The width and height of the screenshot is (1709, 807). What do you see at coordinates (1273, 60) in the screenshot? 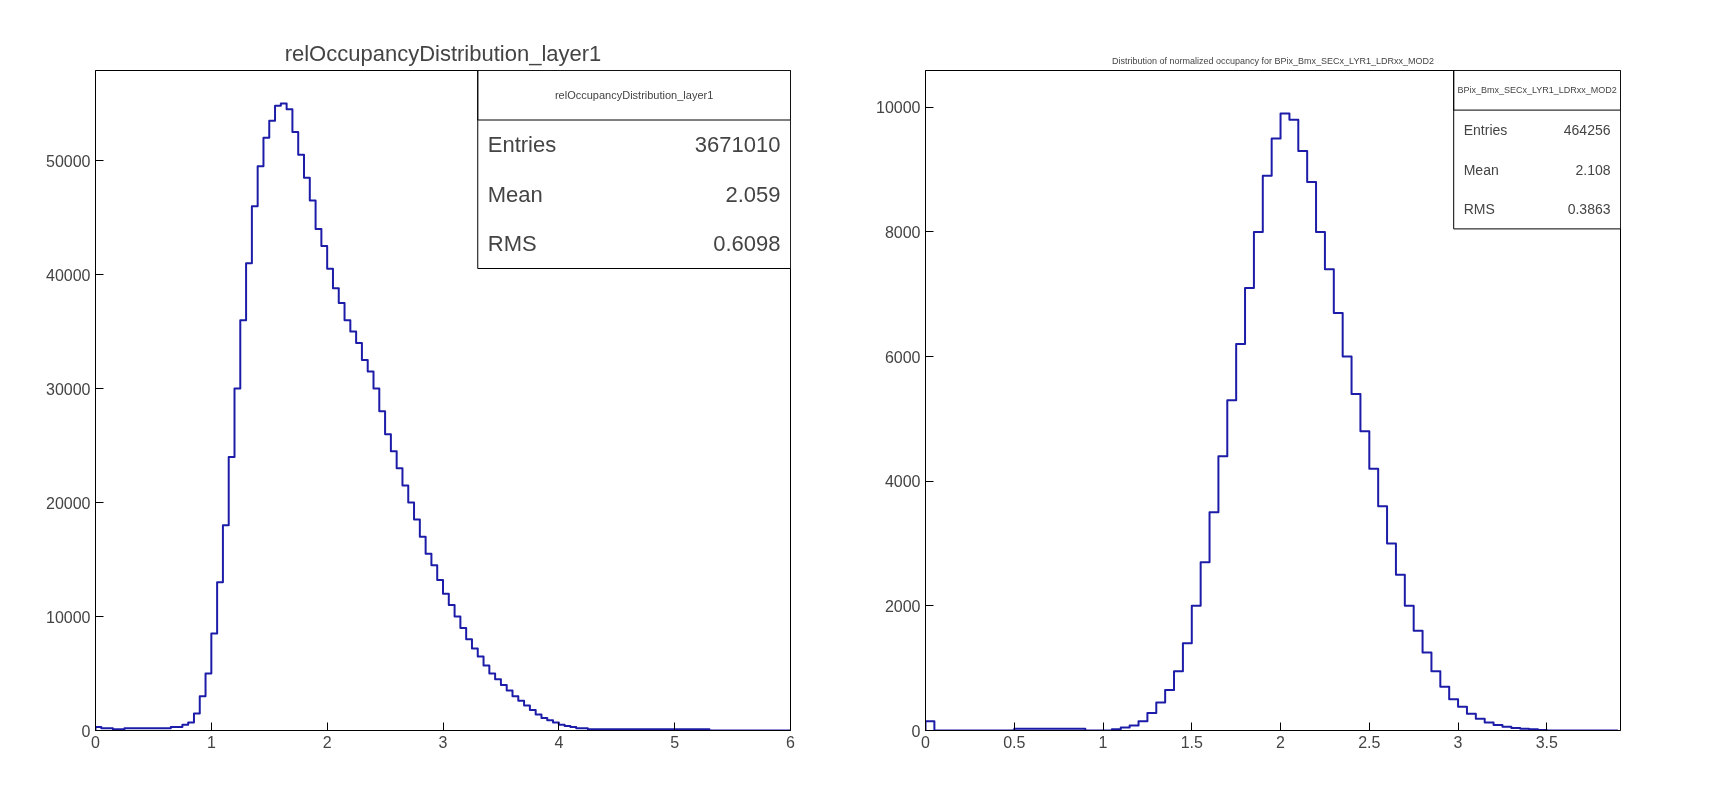
I see `chart-title: Distribution of normalized occupancy for BPix_Bmx_SECx_LYR1_LDRxx_MOD2` at bounding box center [1273, 60].